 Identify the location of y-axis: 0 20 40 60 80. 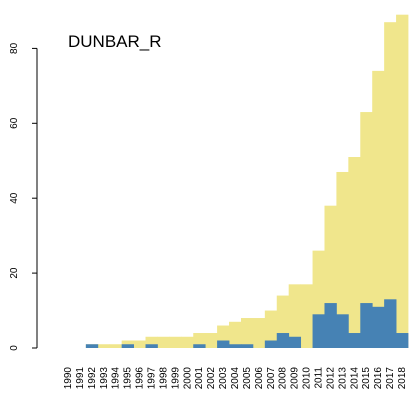
(23, 196).